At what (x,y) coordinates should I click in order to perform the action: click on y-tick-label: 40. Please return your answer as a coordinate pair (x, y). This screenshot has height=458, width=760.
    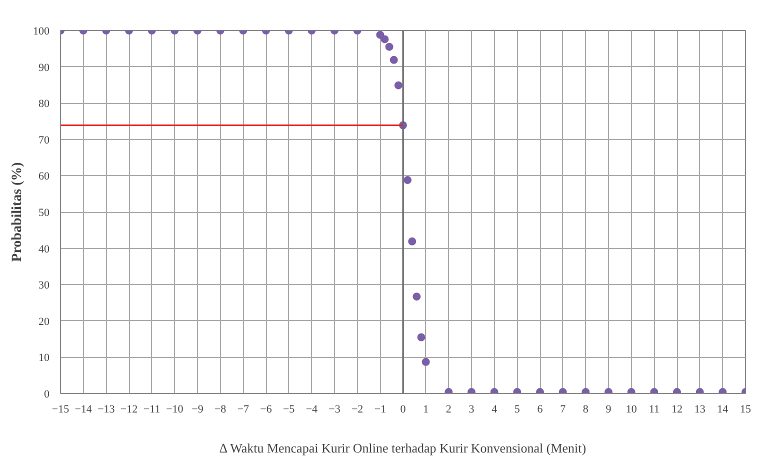
    Looking at the image, I should click on (44, 249).